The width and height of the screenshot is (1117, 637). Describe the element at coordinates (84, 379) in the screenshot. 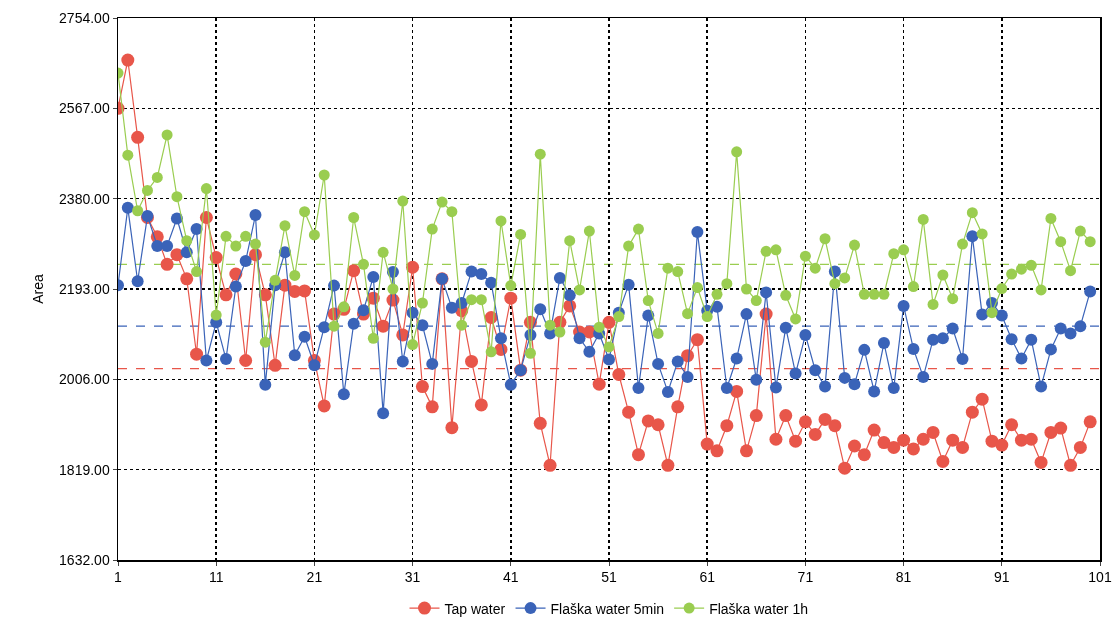

I see `y-tick-label: 2006.00` at that location.